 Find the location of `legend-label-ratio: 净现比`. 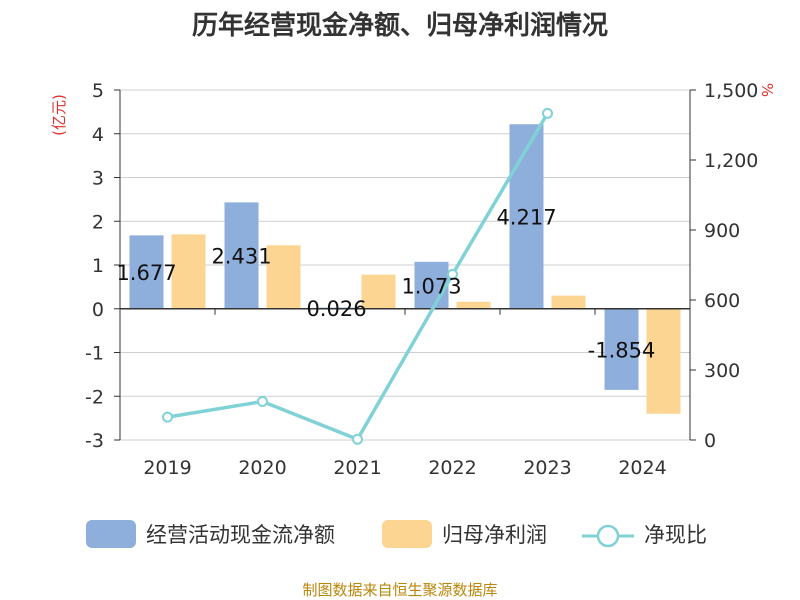

legend-label-ratio: 净现比 is located at coordinates (675, 535).